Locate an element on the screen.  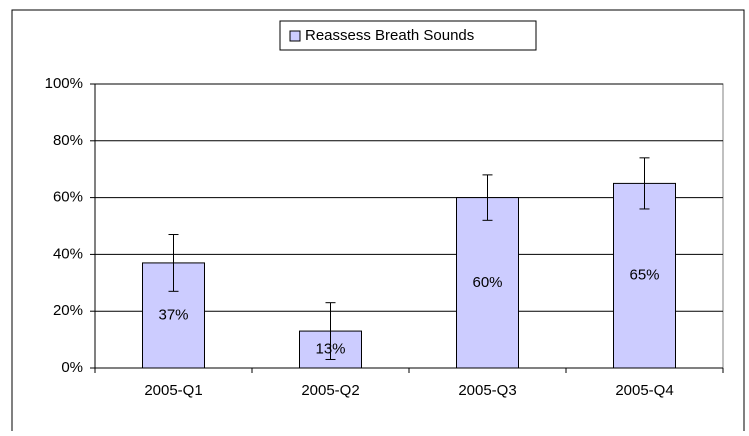
x-tick-label: 2005-Q2 is located at coordinates (330, 390).